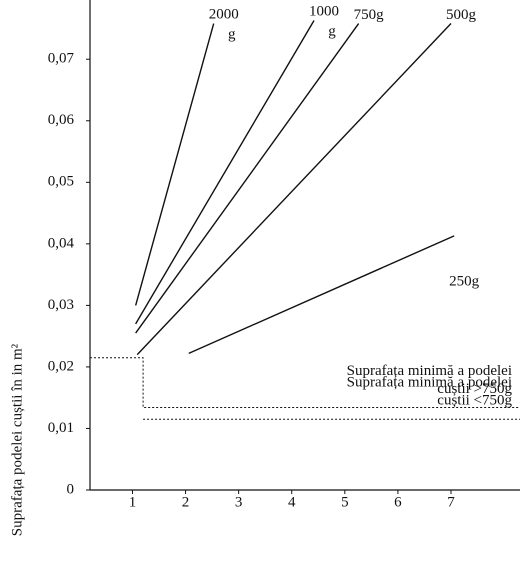  I want to click on y-tick-label: 0,03, so click(61, 305).